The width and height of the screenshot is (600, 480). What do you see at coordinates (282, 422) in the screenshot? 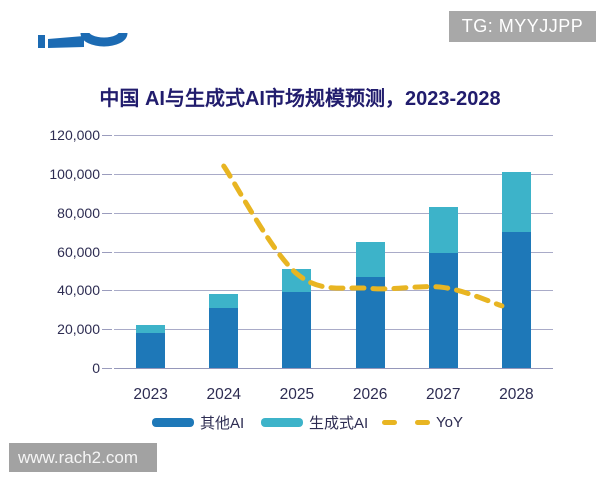
I see `legend-swatch-generative-ai` at bounding box center [282, 422].